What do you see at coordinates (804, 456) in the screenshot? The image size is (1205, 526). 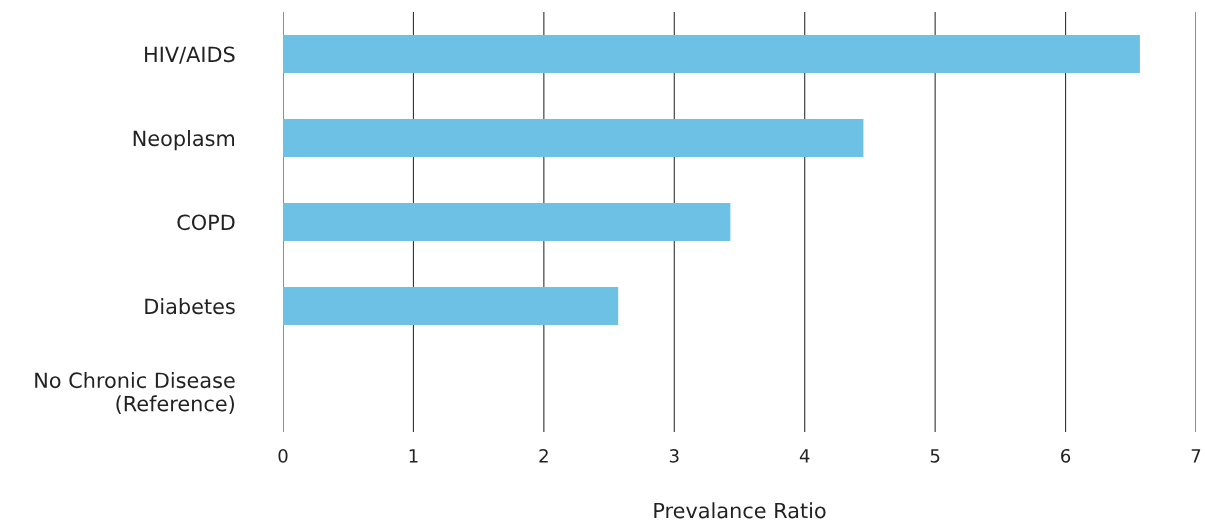 I see `x-tick-label: 4` at bounding box center [804, 456].